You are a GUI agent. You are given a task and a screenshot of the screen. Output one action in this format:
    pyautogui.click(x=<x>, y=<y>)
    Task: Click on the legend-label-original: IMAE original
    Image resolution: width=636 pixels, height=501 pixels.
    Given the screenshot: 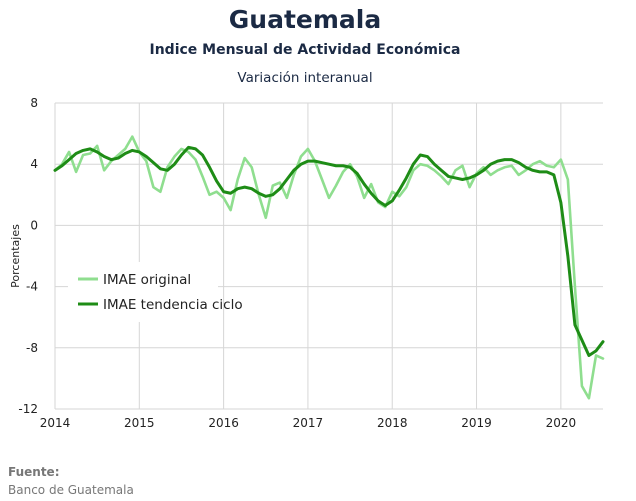 What is the action you would take?
    pyautogui.click(x=147, y=280)
    